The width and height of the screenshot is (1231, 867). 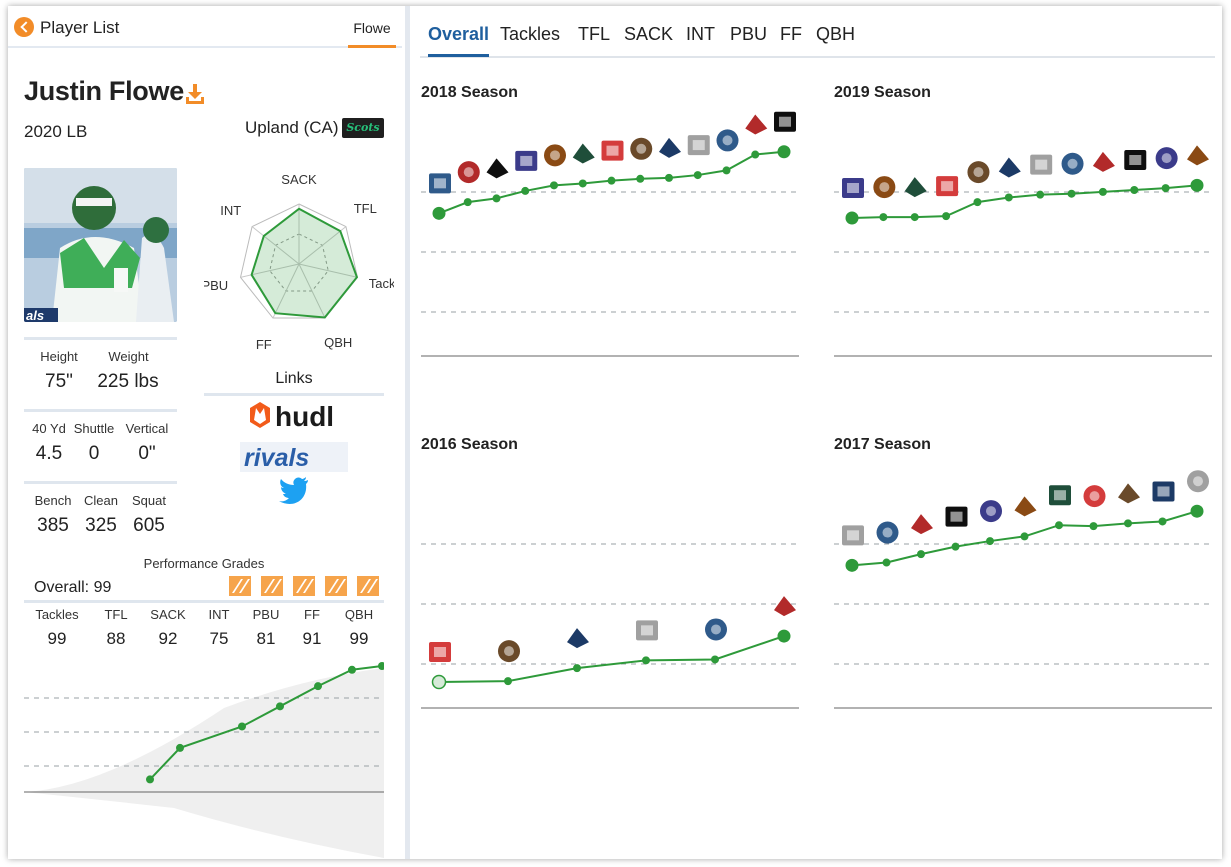 I want to click on trend-band, so click(x=204, y=763).